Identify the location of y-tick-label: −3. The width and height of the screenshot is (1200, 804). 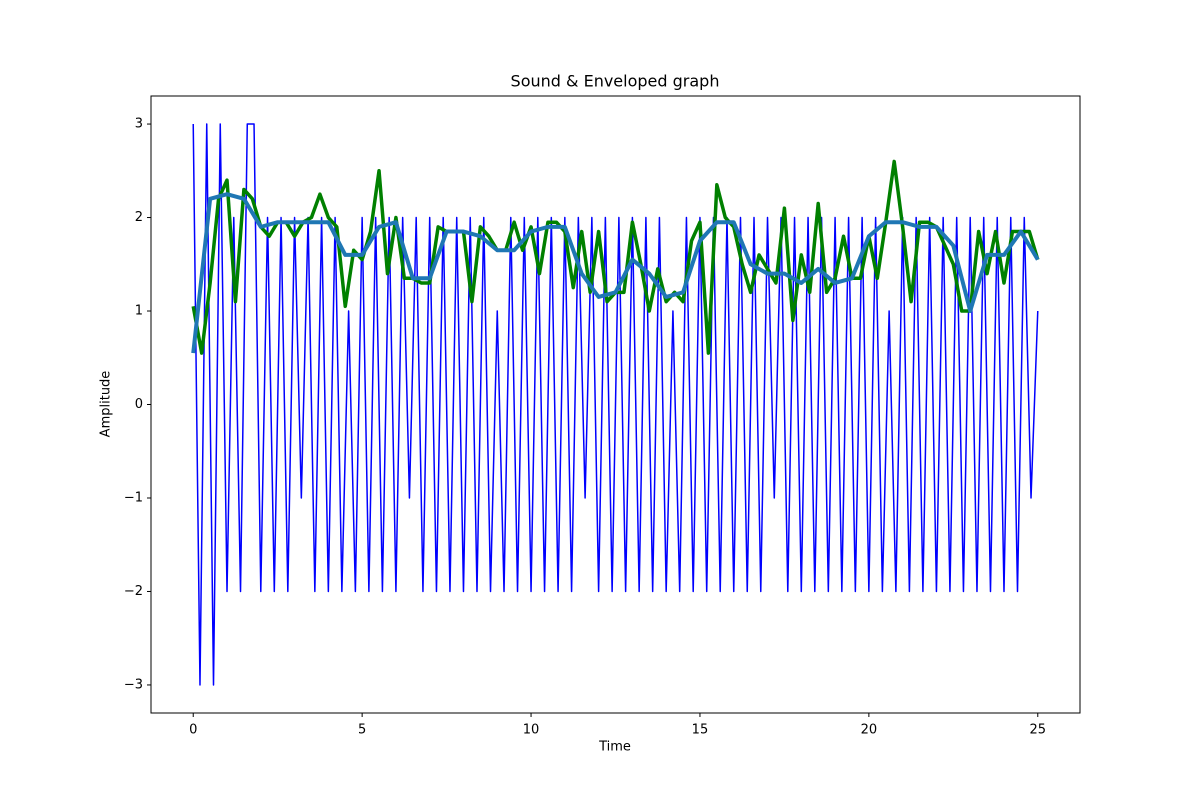
(133, 684).